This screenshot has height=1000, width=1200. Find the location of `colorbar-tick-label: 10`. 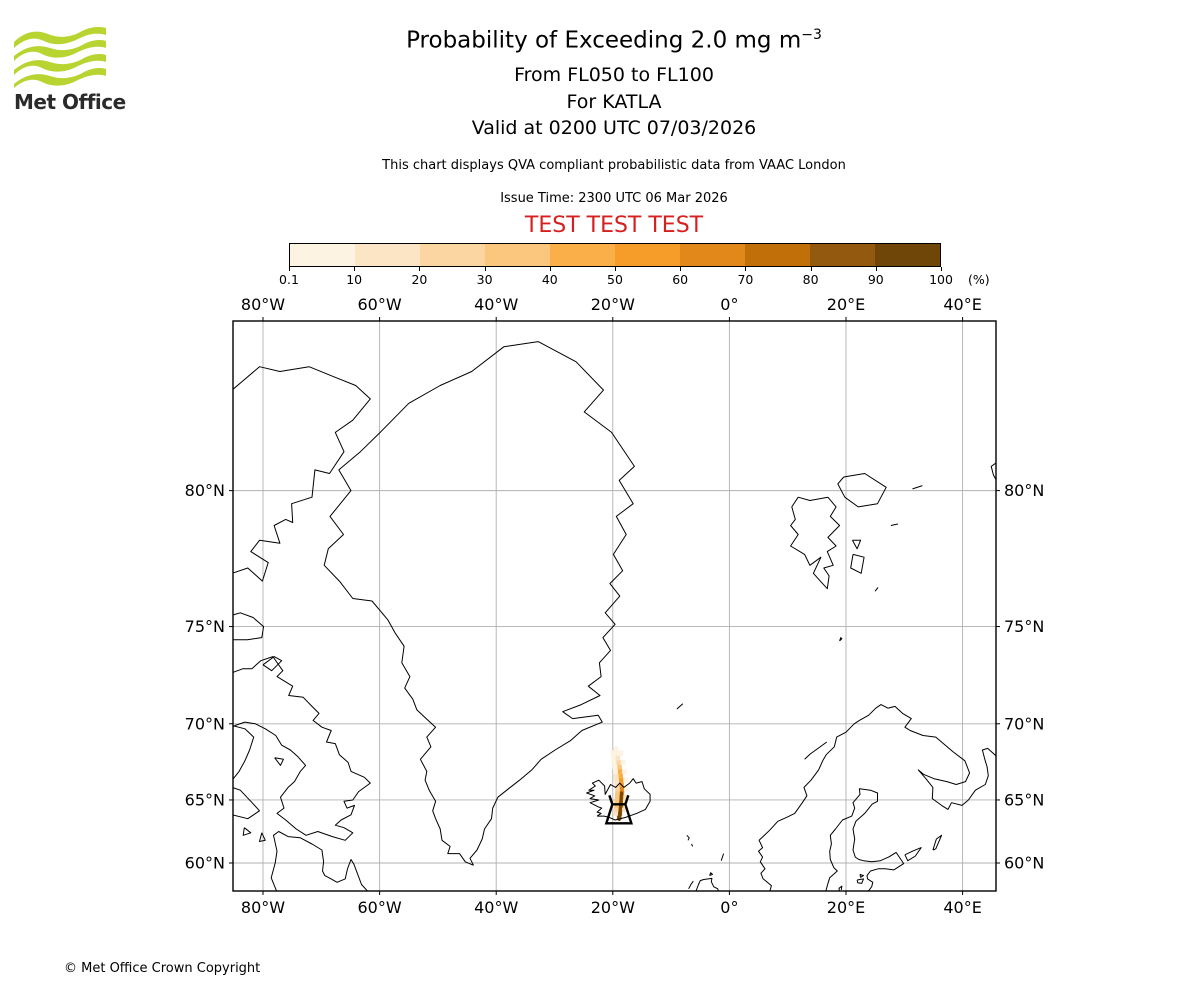

colorbar-tick-label: 10 is located at coordinates (354, 279).